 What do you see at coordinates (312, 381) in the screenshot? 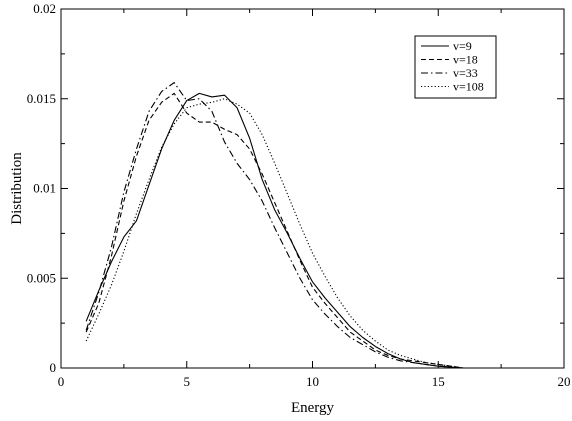
I see `x-tick-label: 10` at bounding box center [312, 381].